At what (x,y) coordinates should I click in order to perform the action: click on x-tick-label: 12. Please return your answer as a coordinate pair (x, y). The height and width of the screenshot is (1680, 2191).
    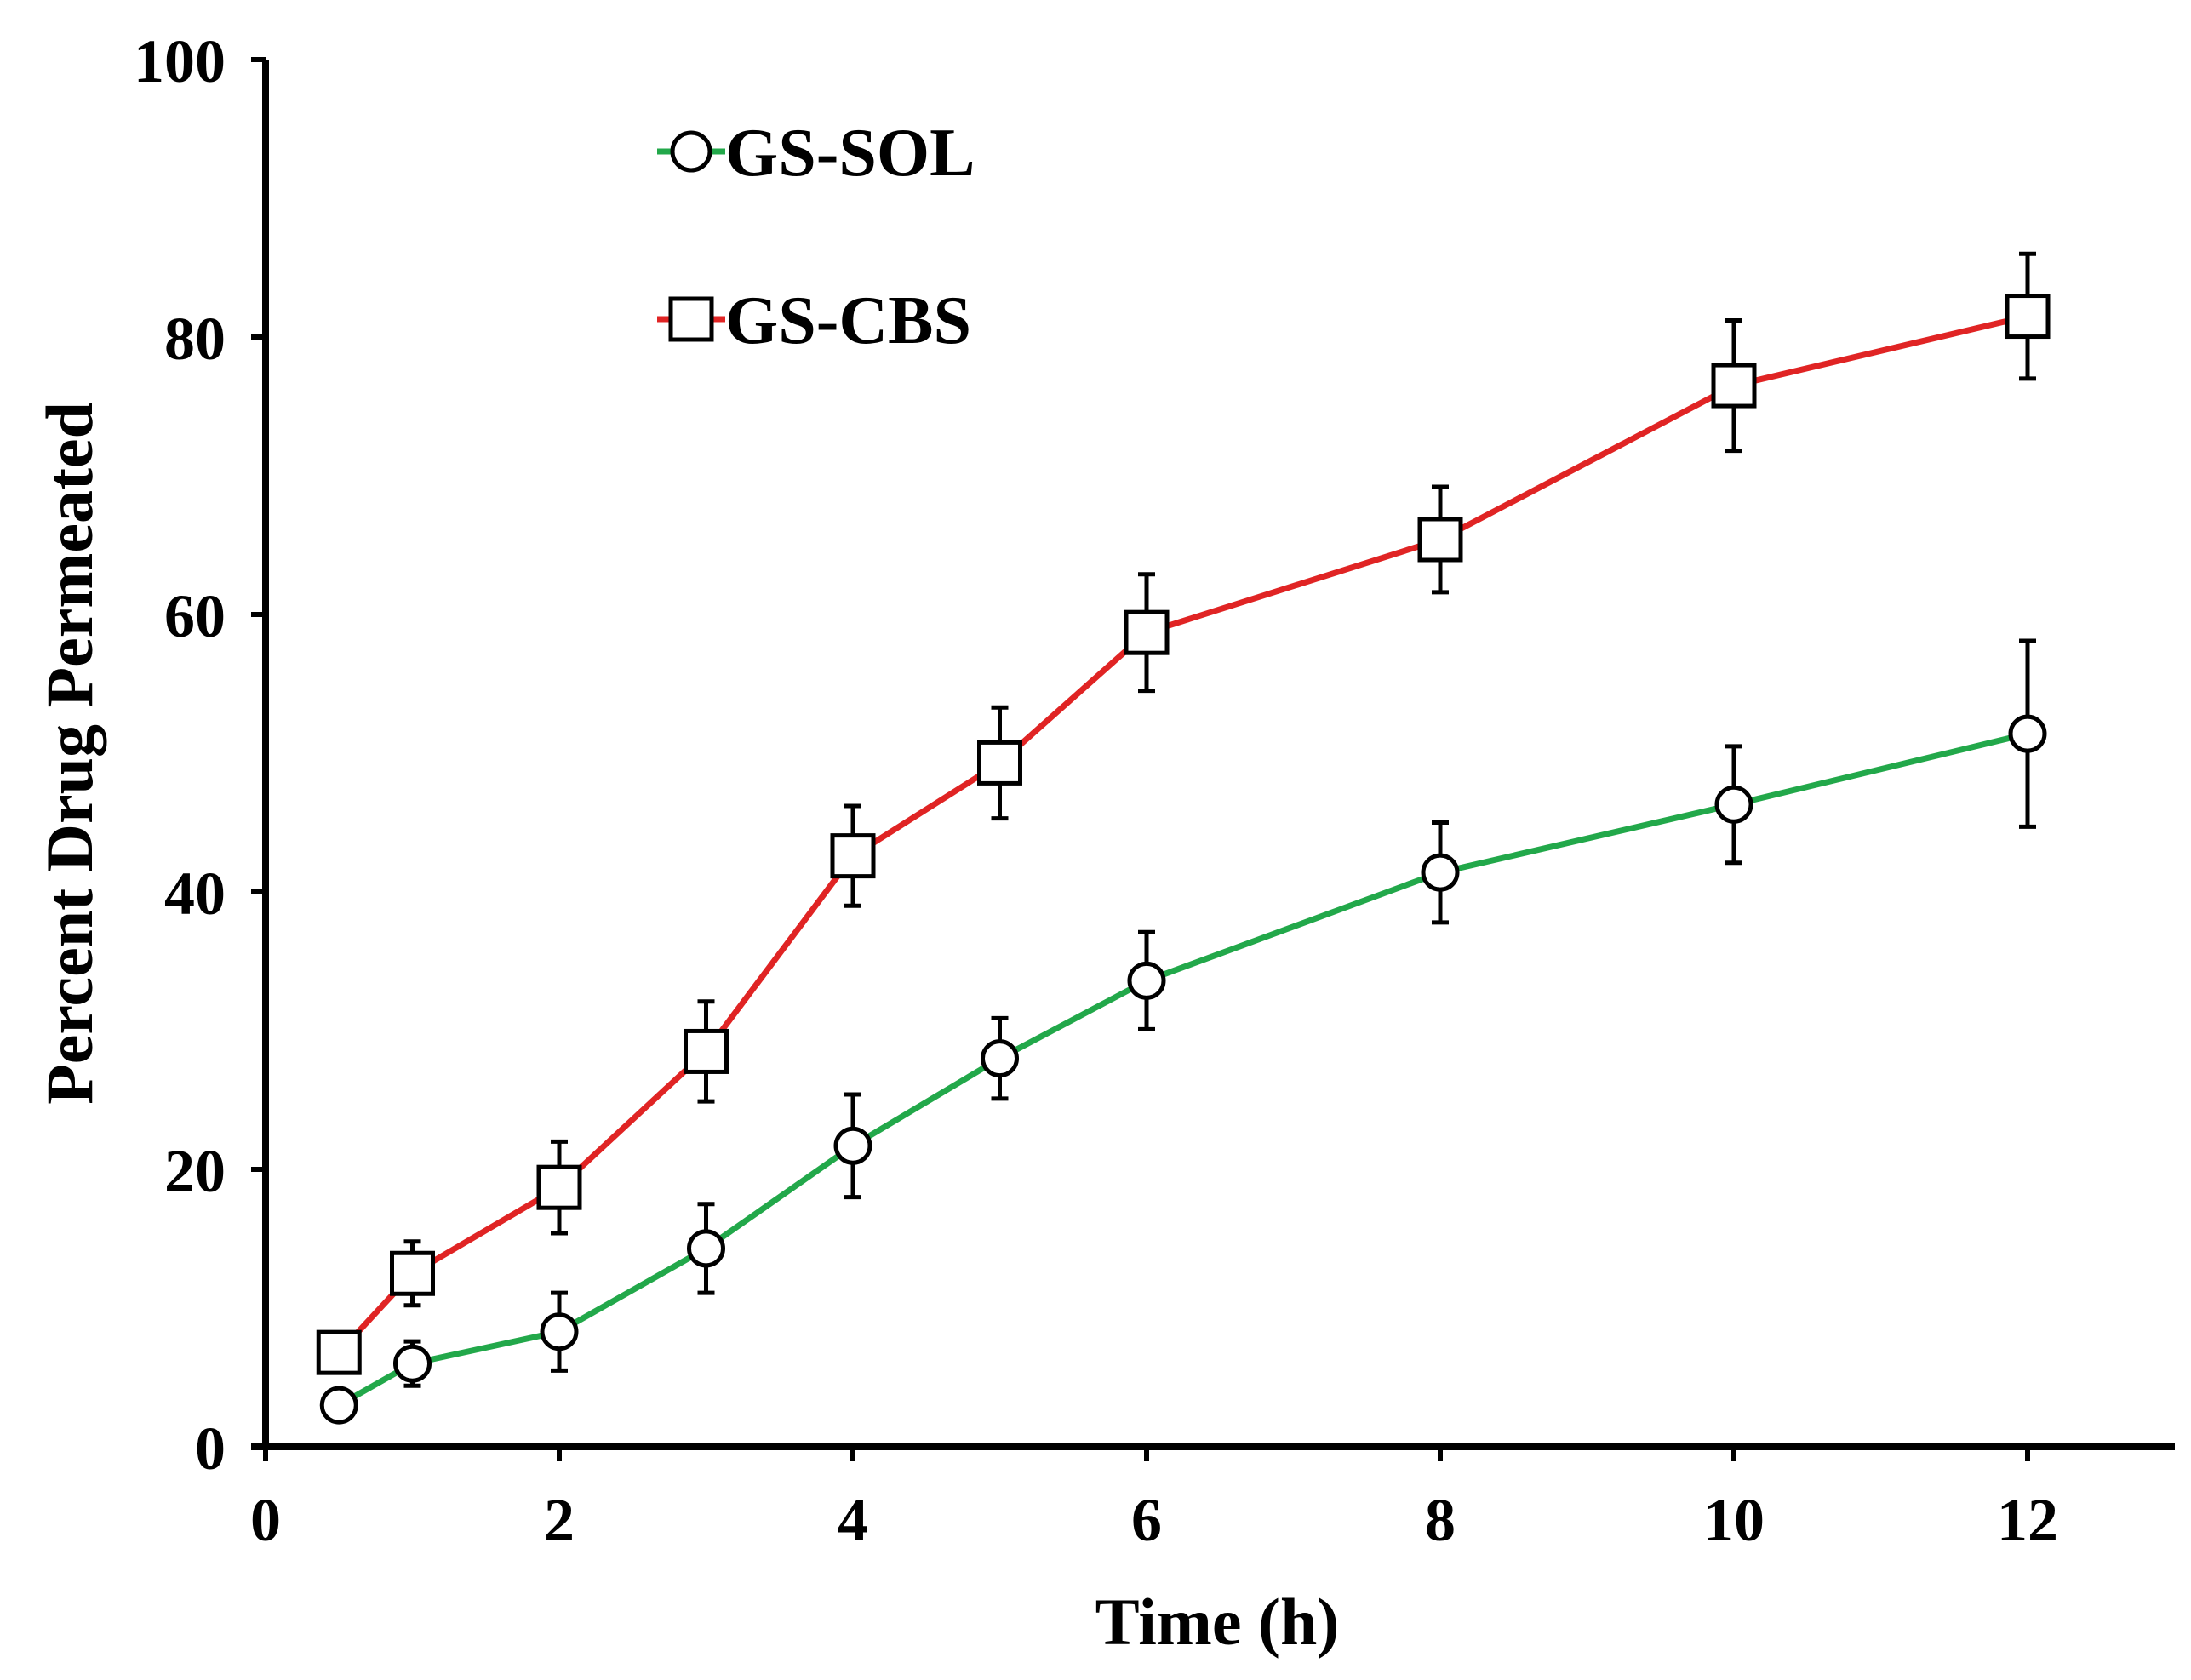
    Looking at the image, I should click on (2027, 1520).